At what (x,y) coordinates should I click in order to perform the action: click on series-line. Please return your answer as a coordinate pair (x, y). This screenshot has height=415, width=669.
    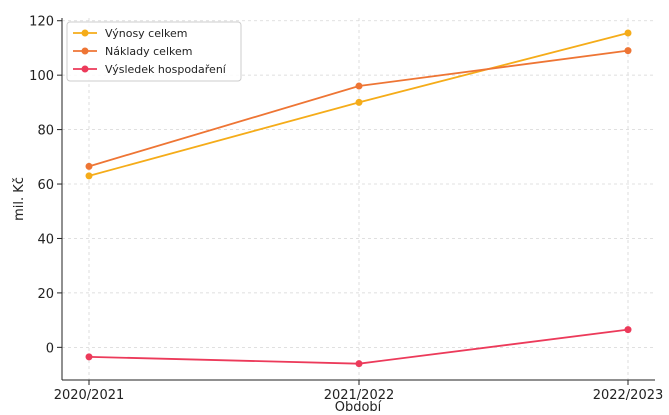
    Looking at the image, I should click on (358, 346).